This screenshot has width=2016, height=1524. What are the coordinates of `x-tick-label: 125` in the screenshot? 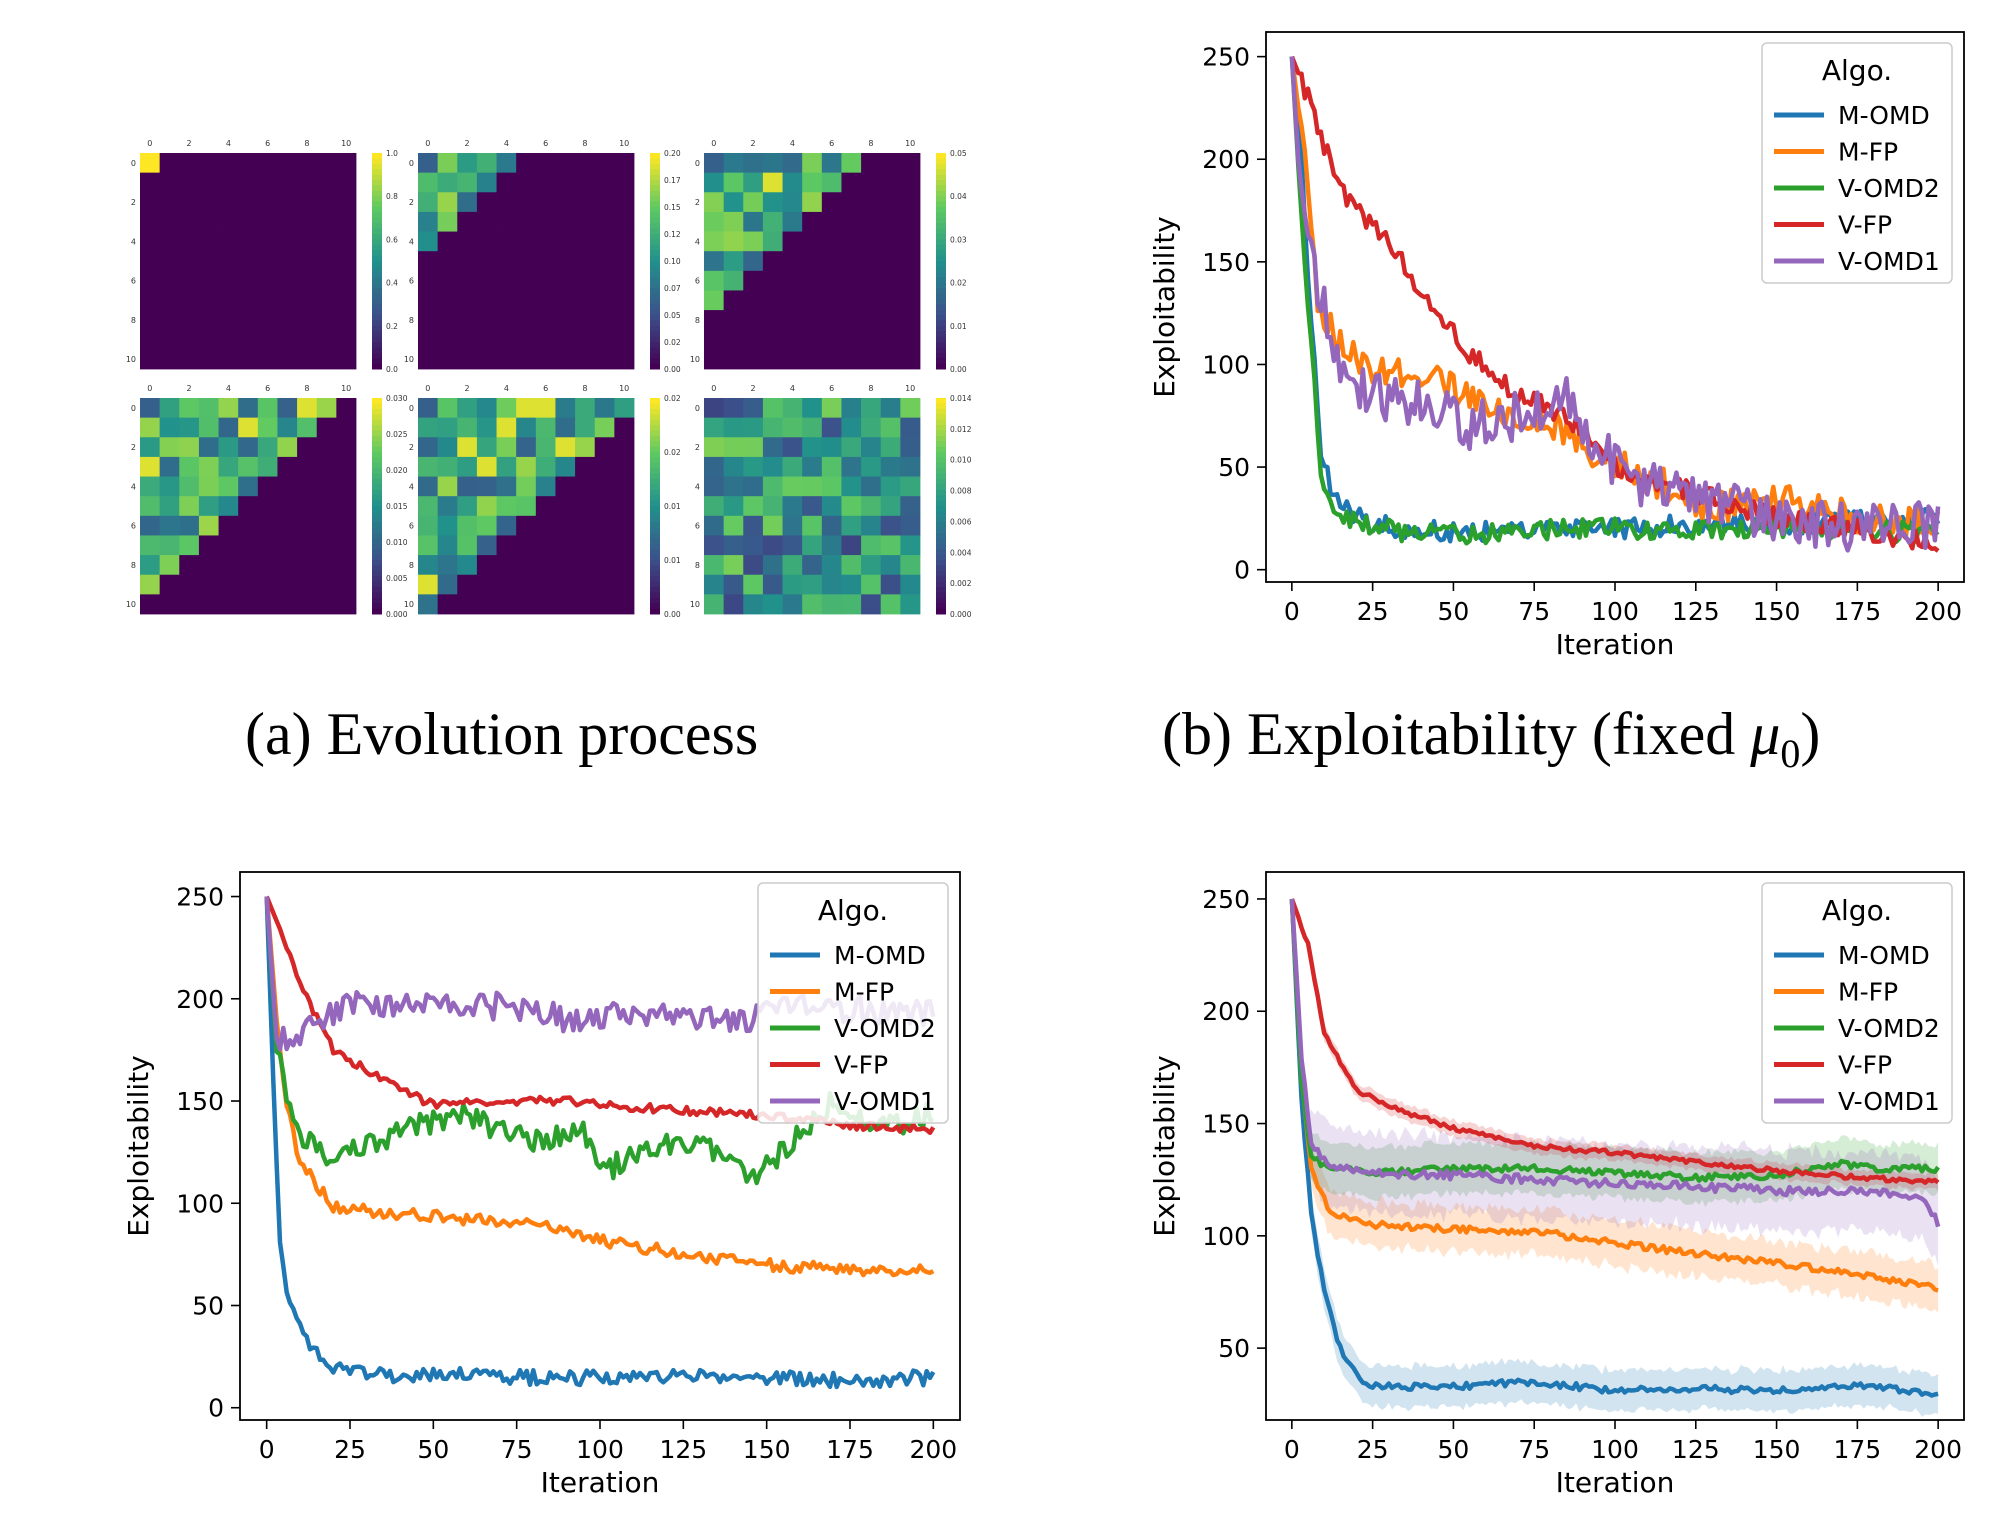 It's located at (1696, 1449).